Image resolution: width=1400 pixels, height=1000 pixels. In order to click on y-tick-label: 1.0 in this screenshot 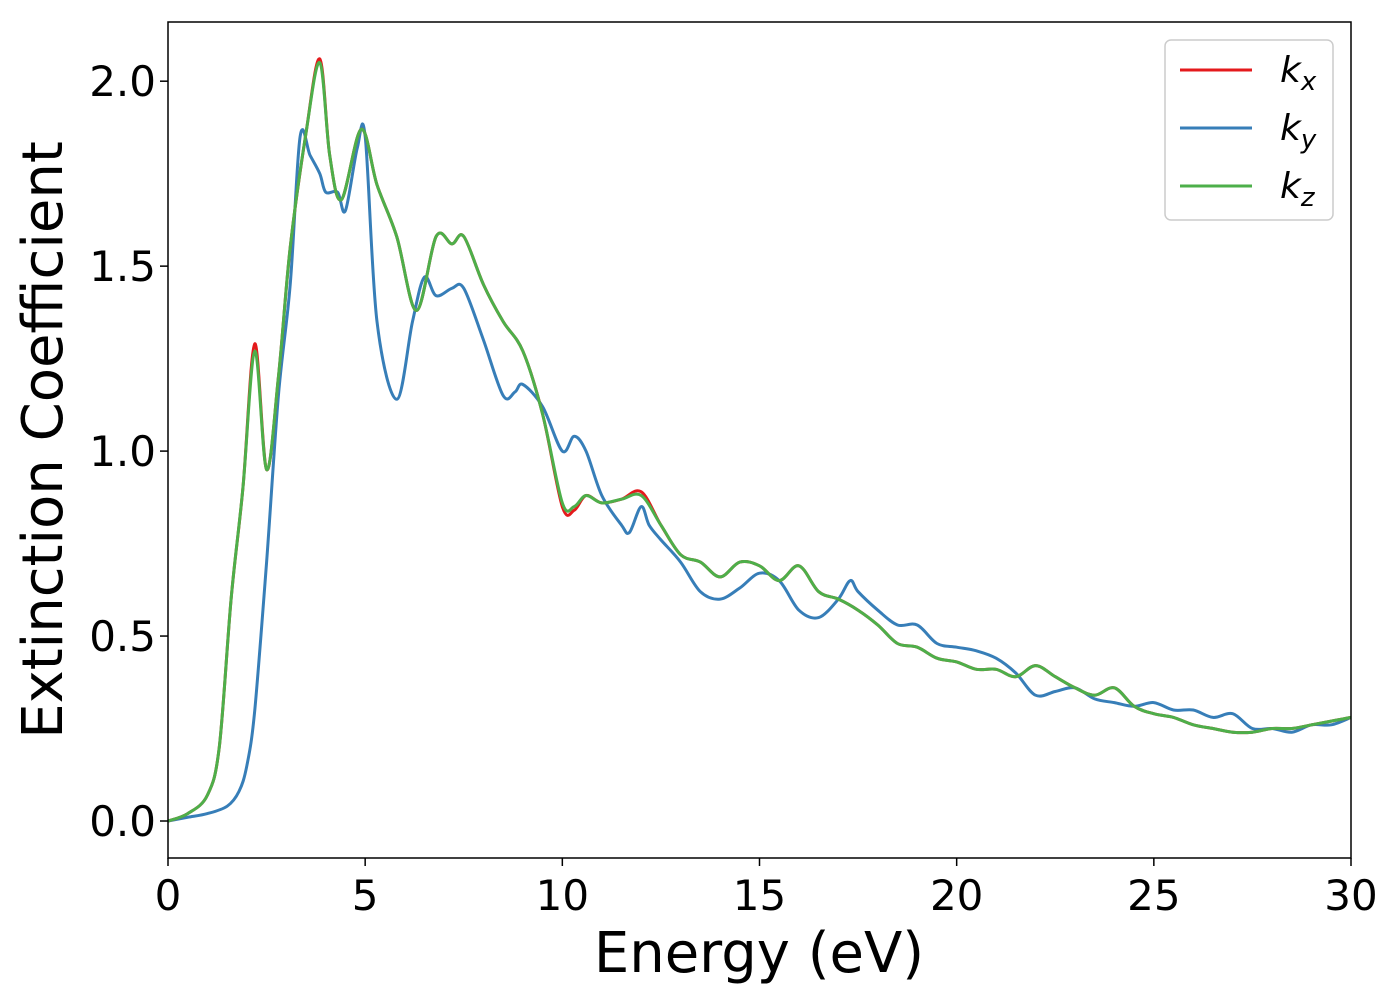, I will do `click(122, 451)`.